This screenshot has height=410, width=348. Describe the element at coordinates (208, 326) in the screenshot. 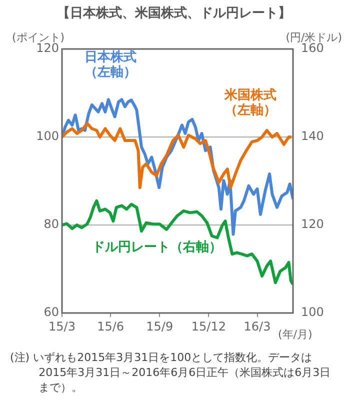

I see `x-tick-label: 15/12` at that location.